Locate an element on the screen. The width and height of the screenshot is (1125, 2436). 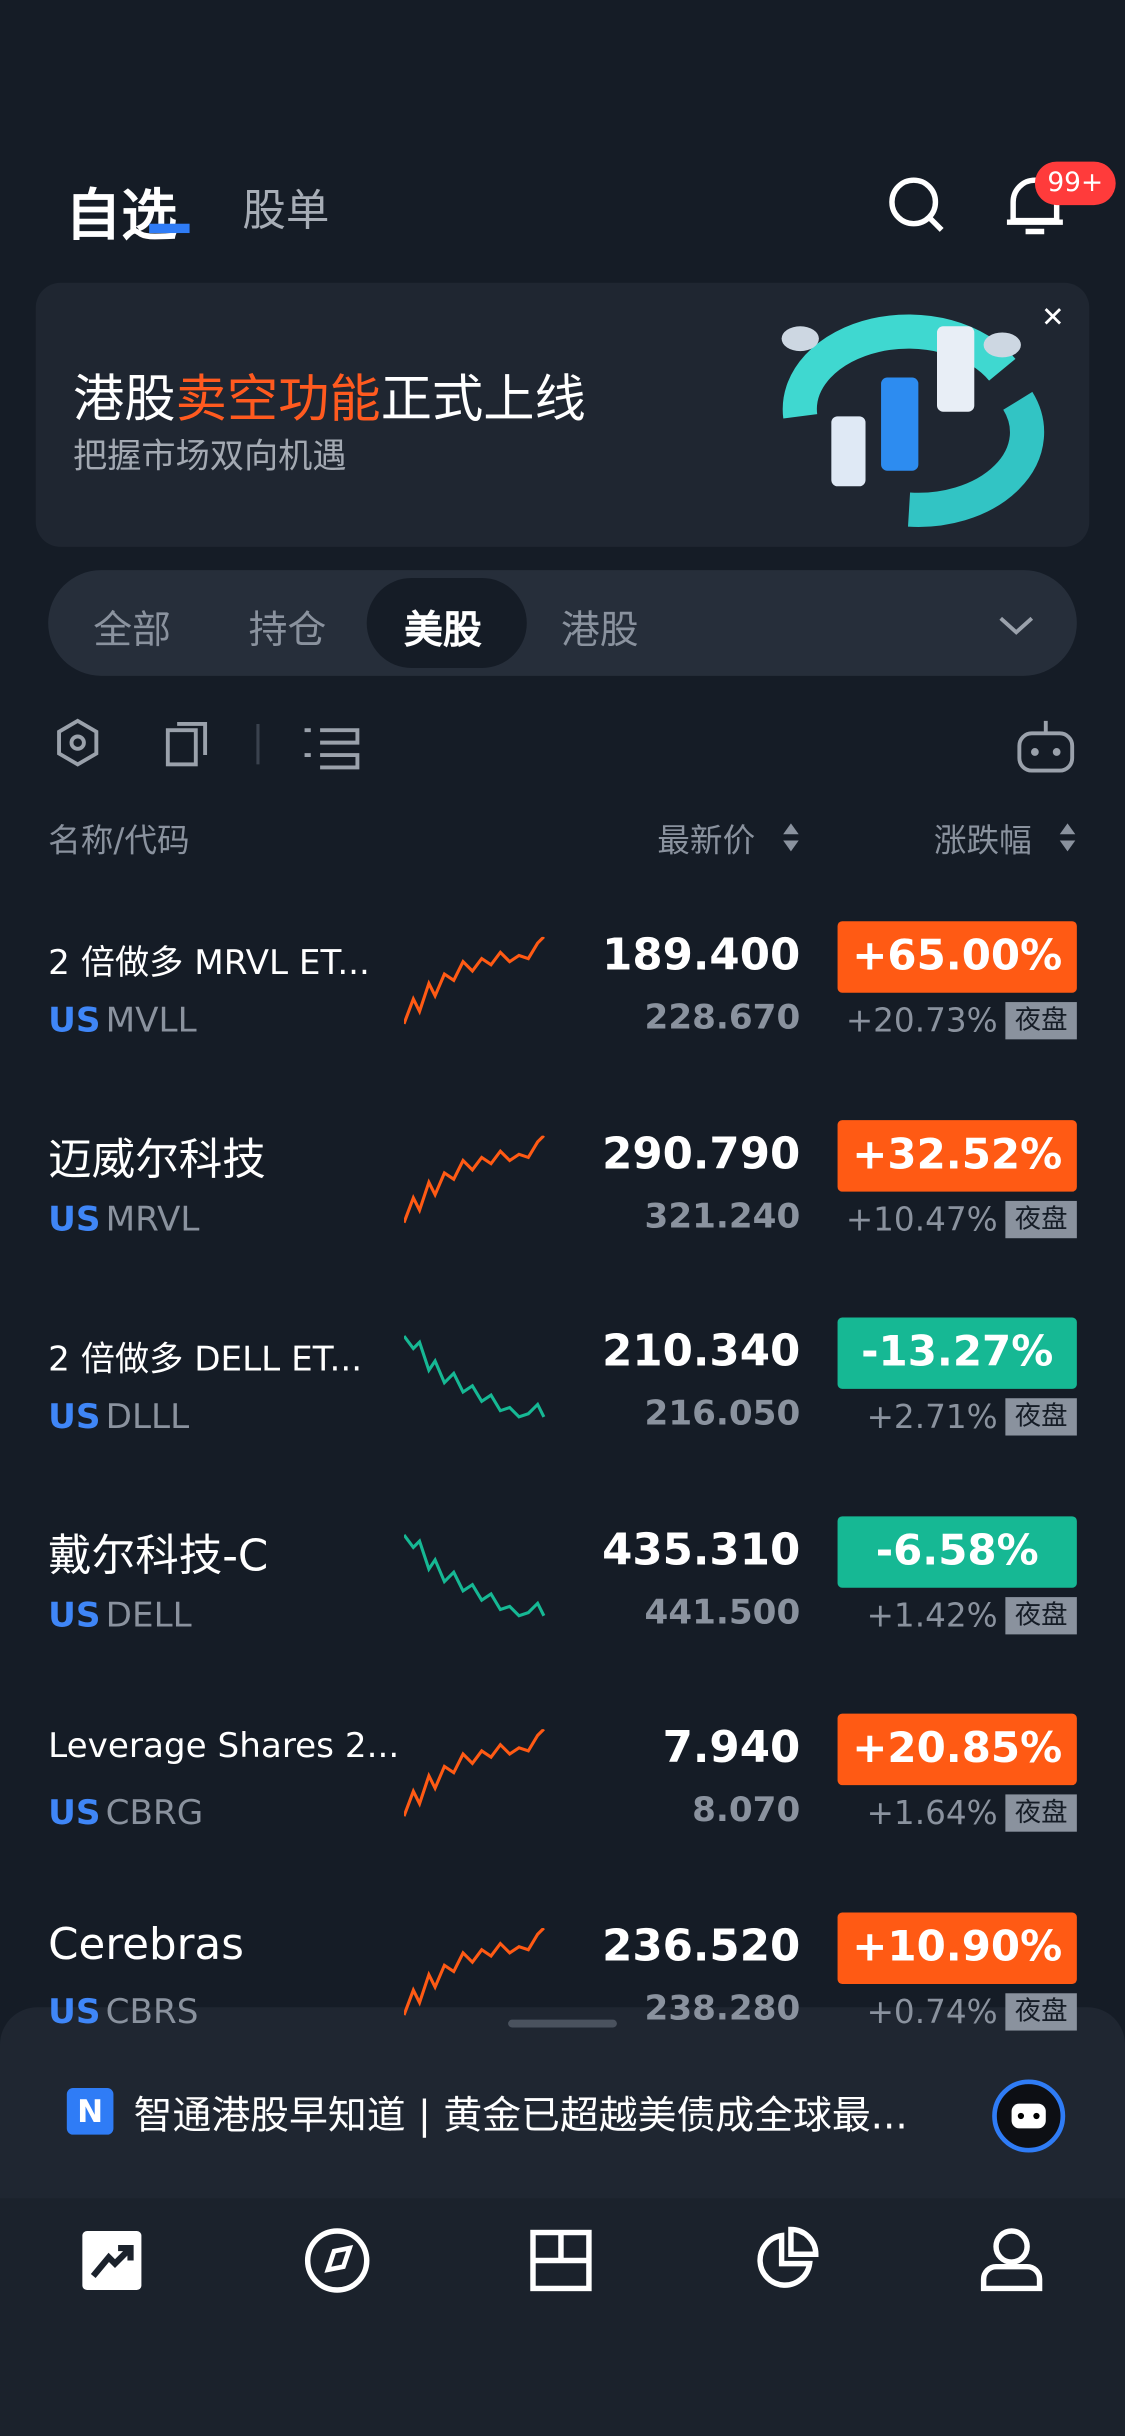
search-icon is located at coordinates (917, 205).